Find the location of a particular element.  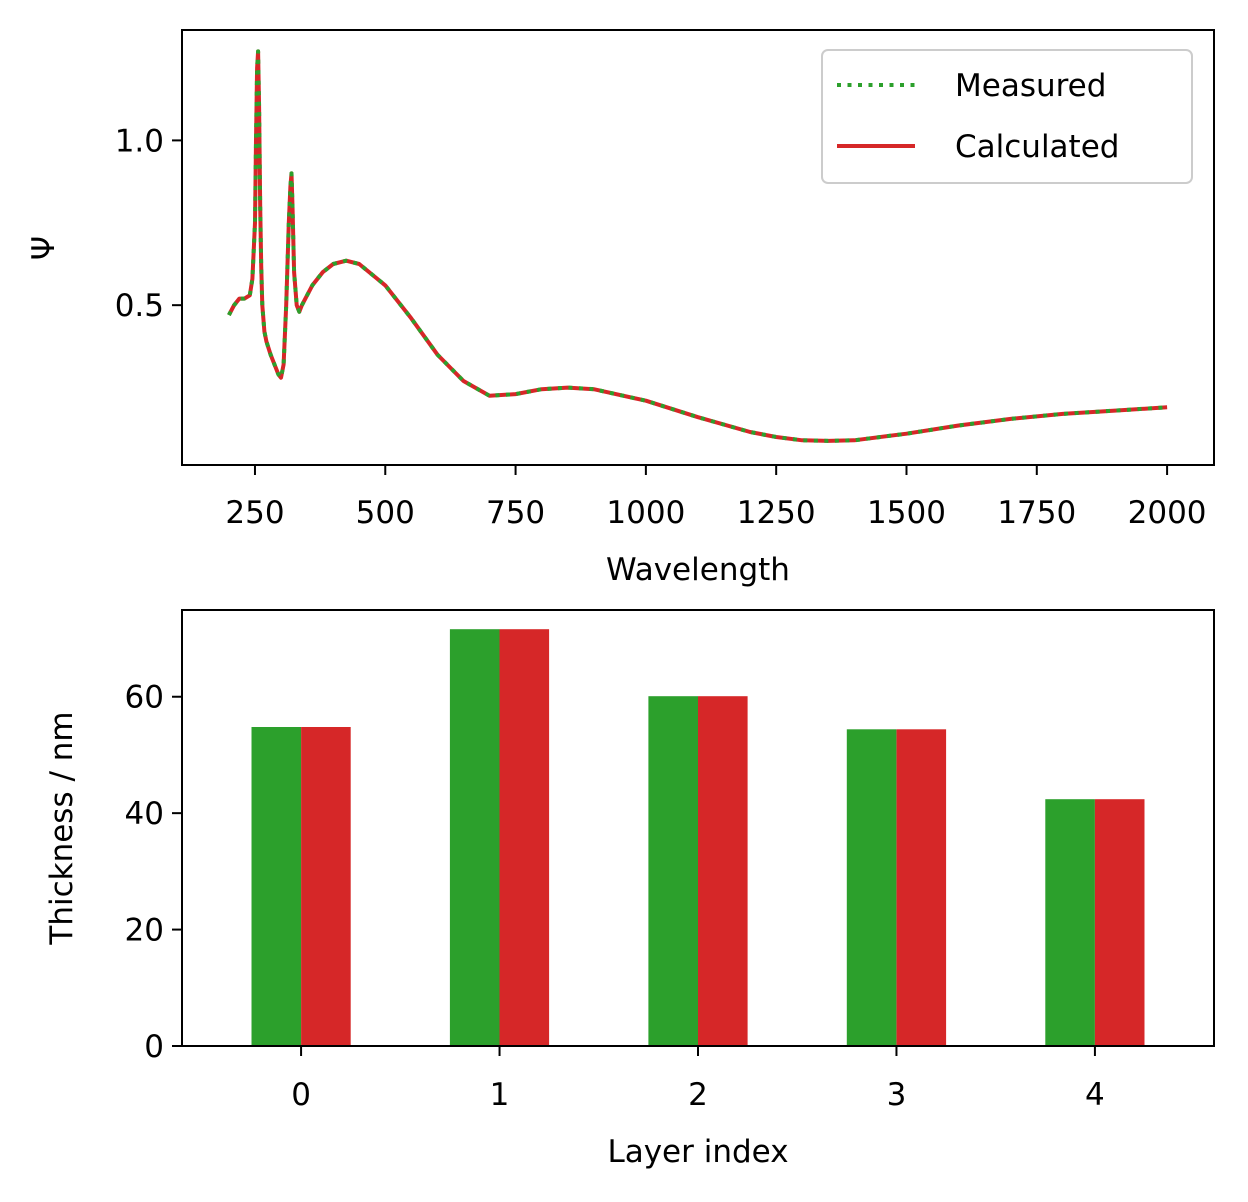

bottom-y-axis: 0 20 40 60 is located at coordinates (153, 872).